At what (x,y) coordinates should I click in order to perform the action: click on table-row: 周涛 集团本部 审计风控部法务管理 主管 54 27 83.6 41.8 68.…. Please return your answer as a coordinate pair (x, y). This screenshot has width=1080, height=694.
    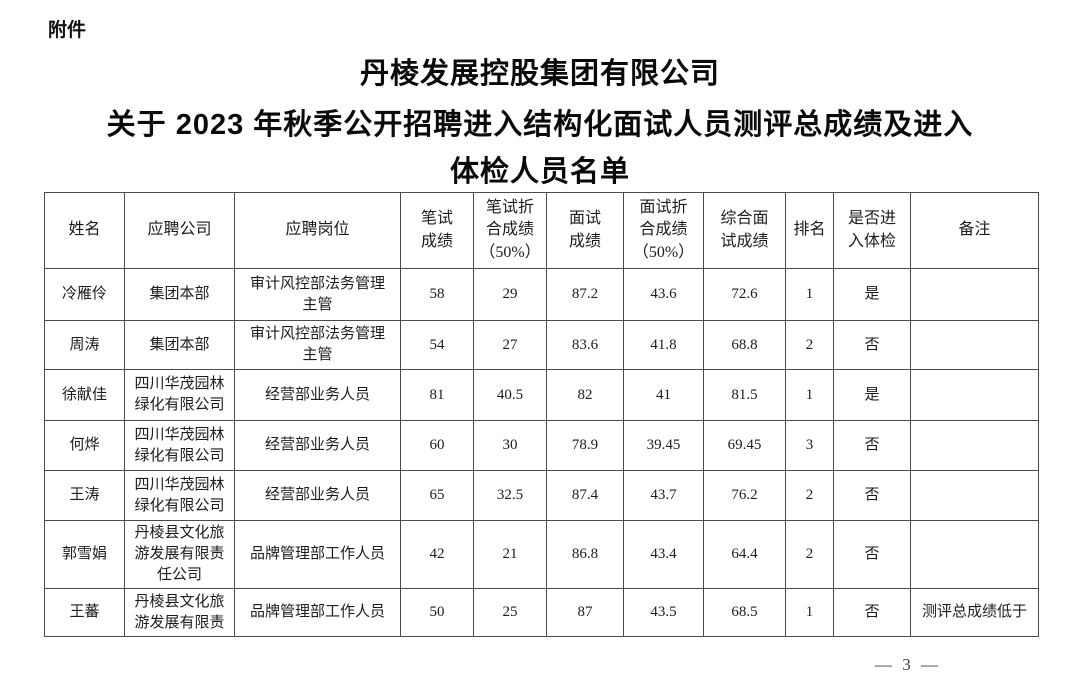
    Looking at the image, I should click on (541, 345).